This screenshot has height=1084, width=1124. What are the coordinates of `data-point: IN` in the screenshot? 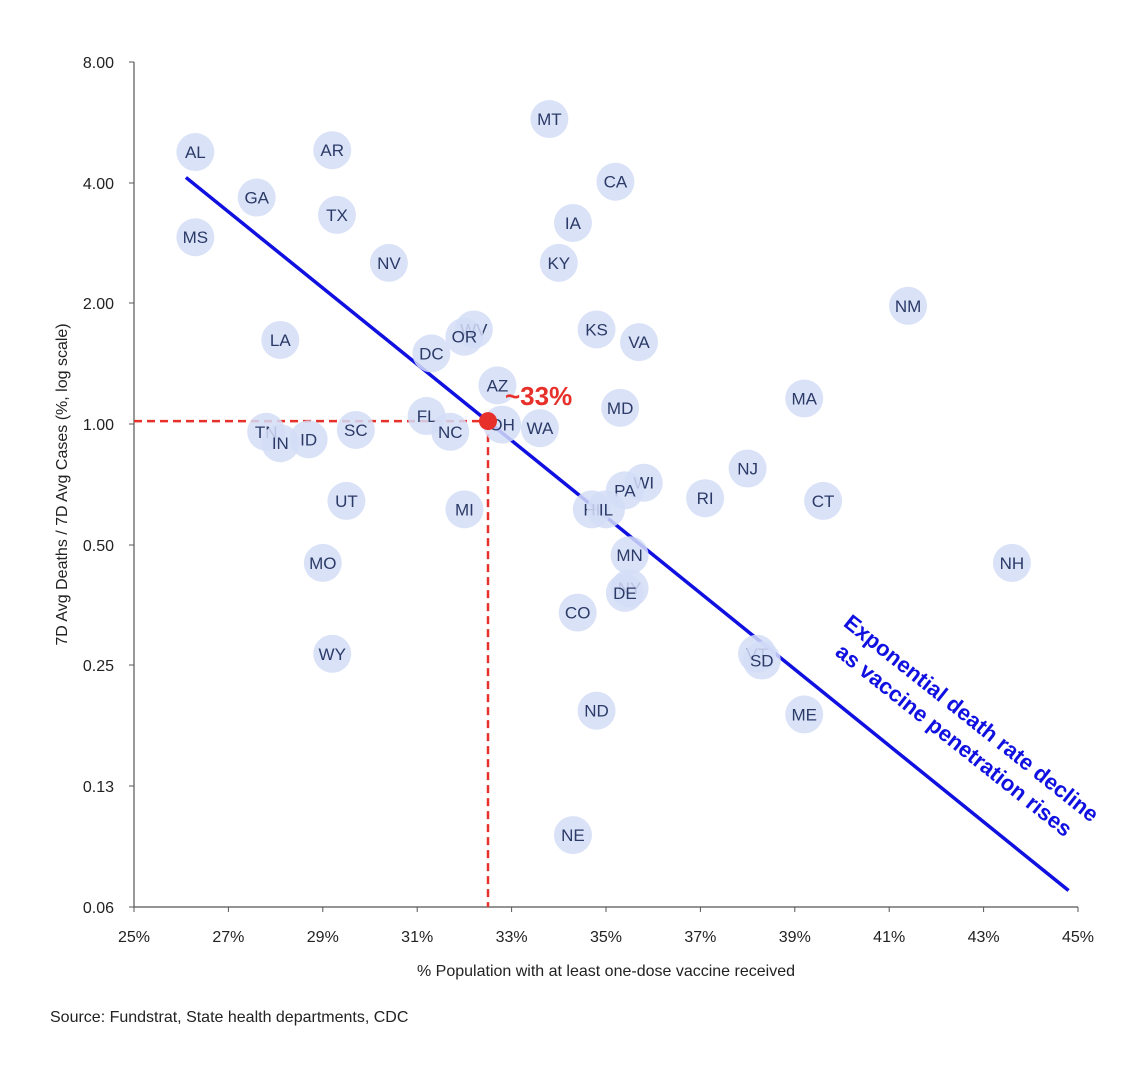 It's located at (280, 443).